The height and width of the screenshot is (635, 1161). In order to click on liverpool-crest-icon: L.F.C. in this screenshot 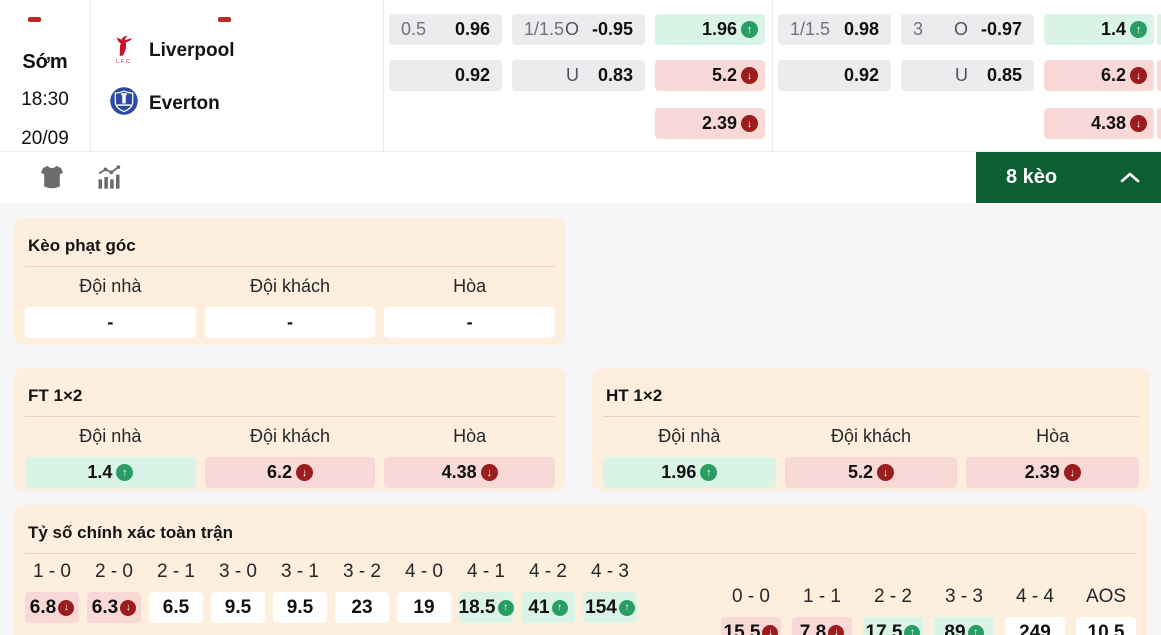, I will do `click(124, 51)`.